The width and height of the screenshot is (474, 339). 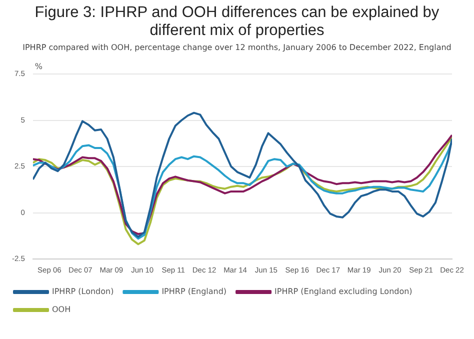 What do you see at coordinates (194, 291) in the screenshot?
I see `legend-label: IPHRP (England)` at bounding box center [194, 291].